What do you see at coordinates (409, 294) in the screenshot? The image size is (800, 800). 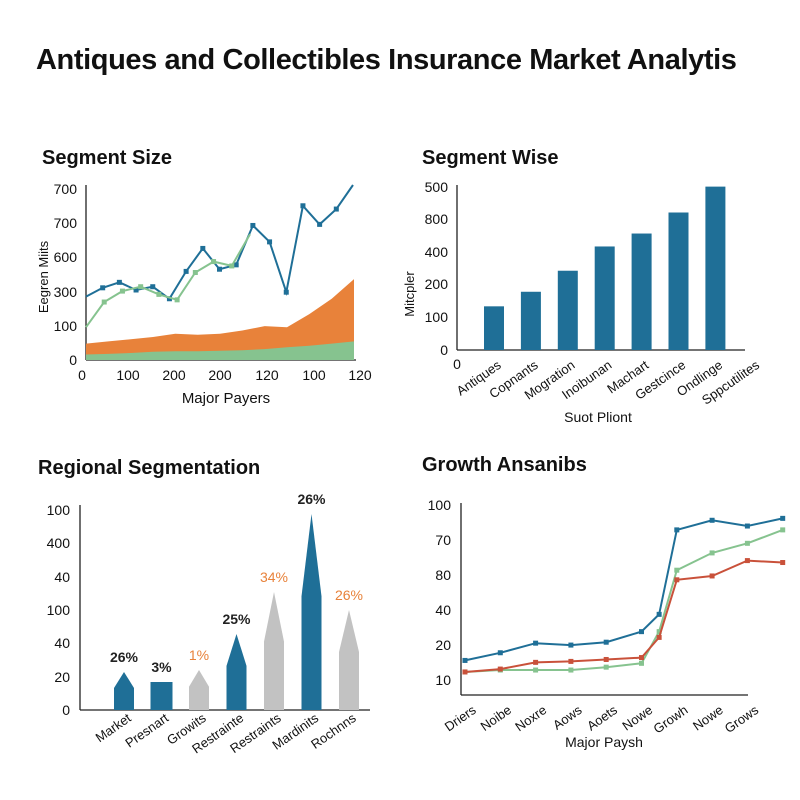 I see `segment-wise-y-label: Mitcpler` at bounding box center [409, 294].